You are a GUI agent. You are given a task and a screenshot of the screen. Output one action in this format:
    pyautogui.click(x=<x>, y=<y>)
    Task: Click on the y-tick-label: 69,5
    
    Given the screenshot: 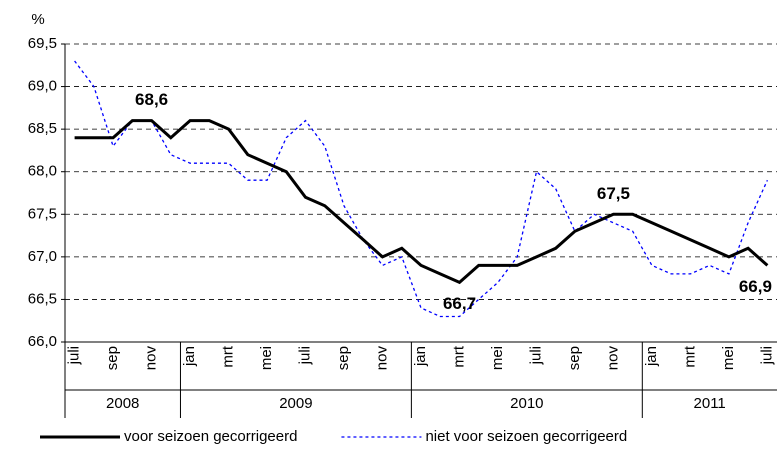 What is the action you would take?
    pyautogui.click(x=42, y=43)
    